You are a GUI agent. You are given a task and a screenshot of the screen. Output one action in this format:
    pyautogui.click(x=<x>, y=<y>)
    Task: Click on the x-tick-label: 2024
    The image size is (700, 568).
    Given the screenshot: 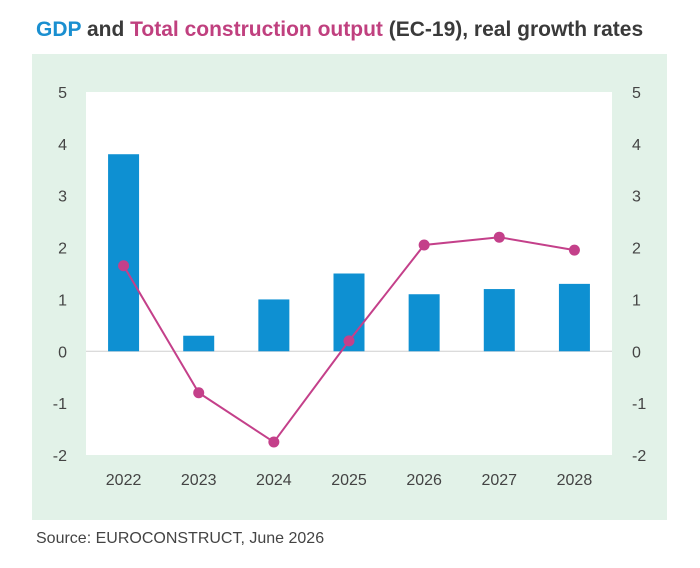 What is the action you would take?
    pyautogui.click(x=274, y=480)
    